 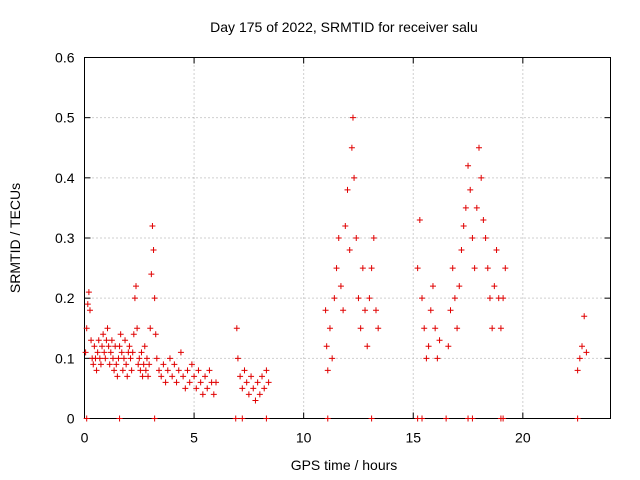 I want to click on y-tick-label: 0.2, so click(x=65, y=298).